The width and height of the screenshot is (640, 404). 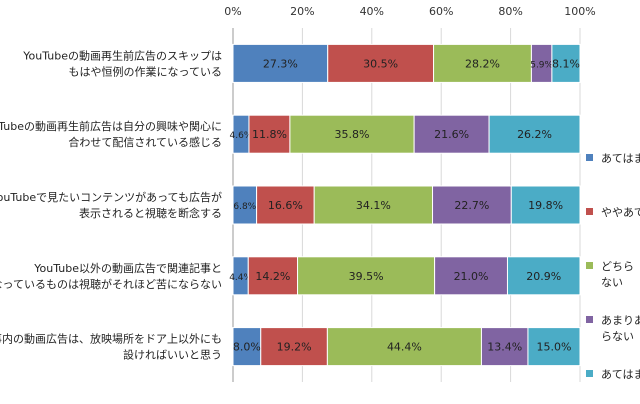 I want to click on x-tick-label: 20%, so click(x=302, y=11).